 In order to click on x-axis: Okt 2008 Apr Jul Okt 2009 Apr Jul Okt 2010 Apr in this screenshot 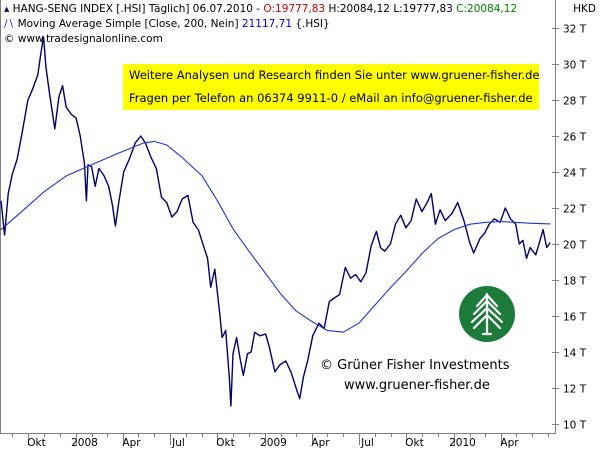, I will do `click(280, 441)`.